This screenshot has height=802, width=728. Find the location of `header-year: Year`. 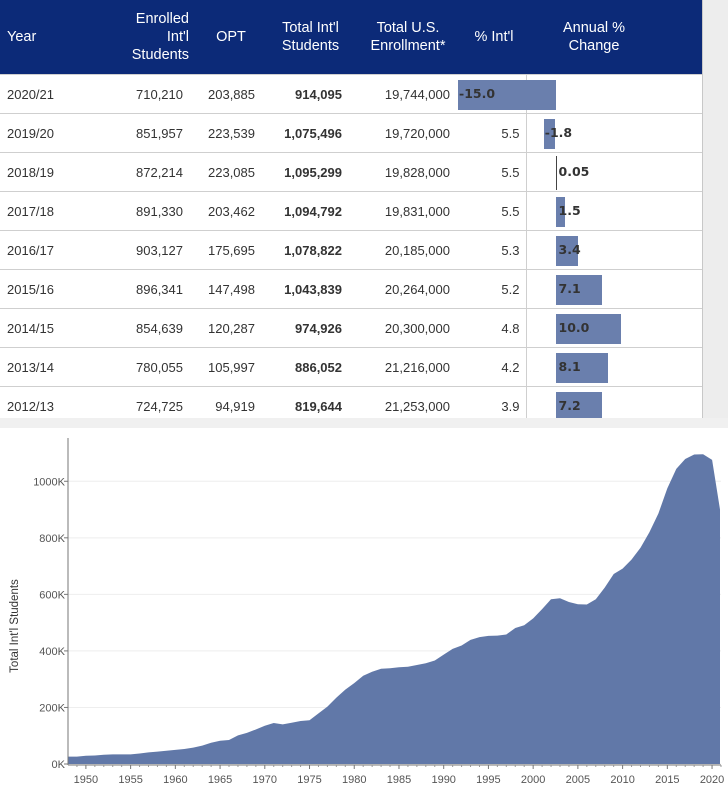

header-year: Year is located at coordinates (52, 37).